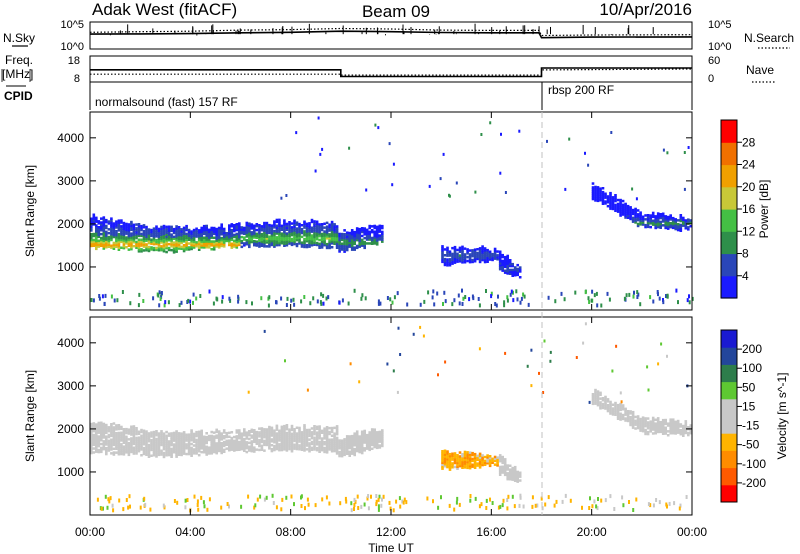 The image size is (800, 554). I want to click on p-scatter-point, so click(449, 196).